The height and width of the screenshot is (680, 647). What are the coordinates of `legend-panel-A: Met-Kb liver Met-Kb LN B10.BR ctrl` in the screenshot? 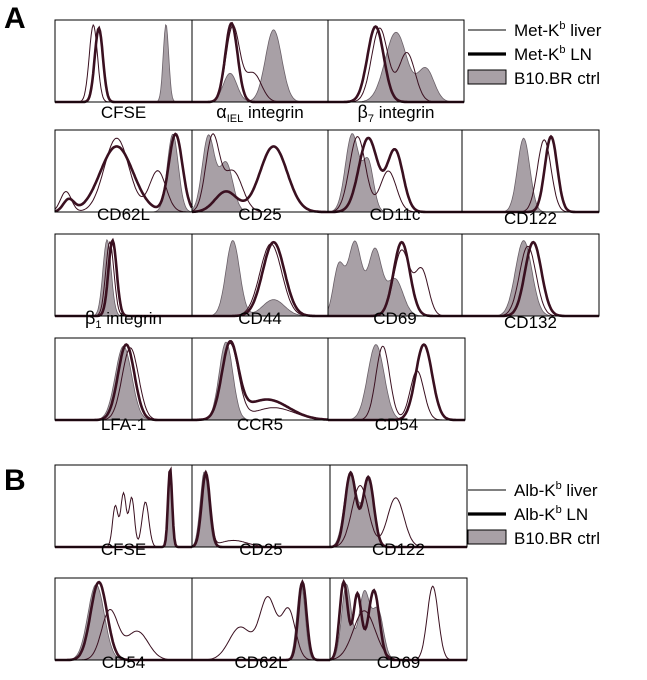 It's located at (534, 54).